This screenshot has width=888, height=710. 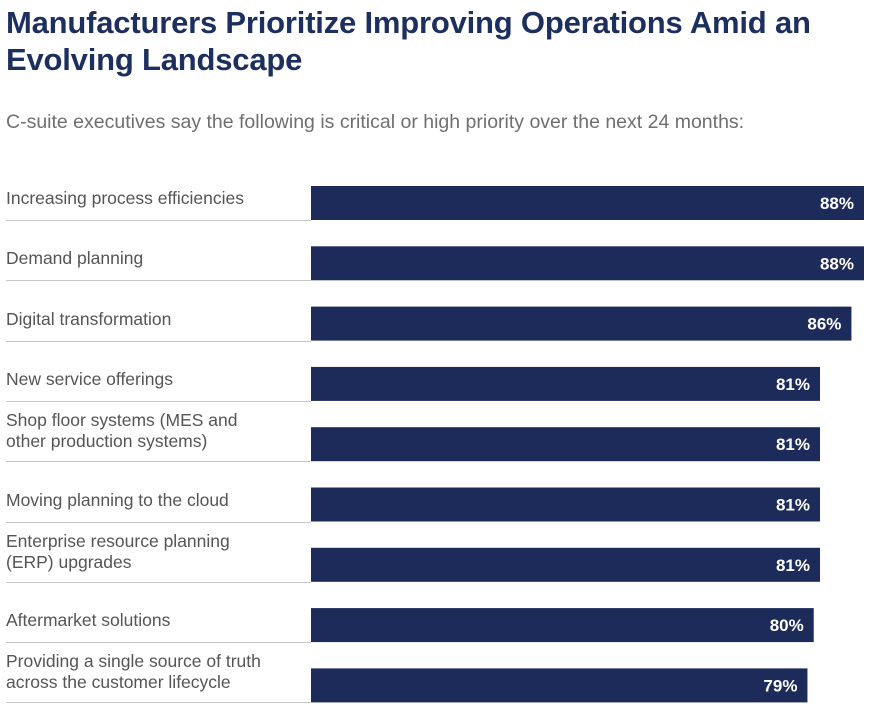 What do you see at coordinates (89, 378) in the screenshot?
I see `category-label-3: New service offerings` at bounding box center [89, 378].